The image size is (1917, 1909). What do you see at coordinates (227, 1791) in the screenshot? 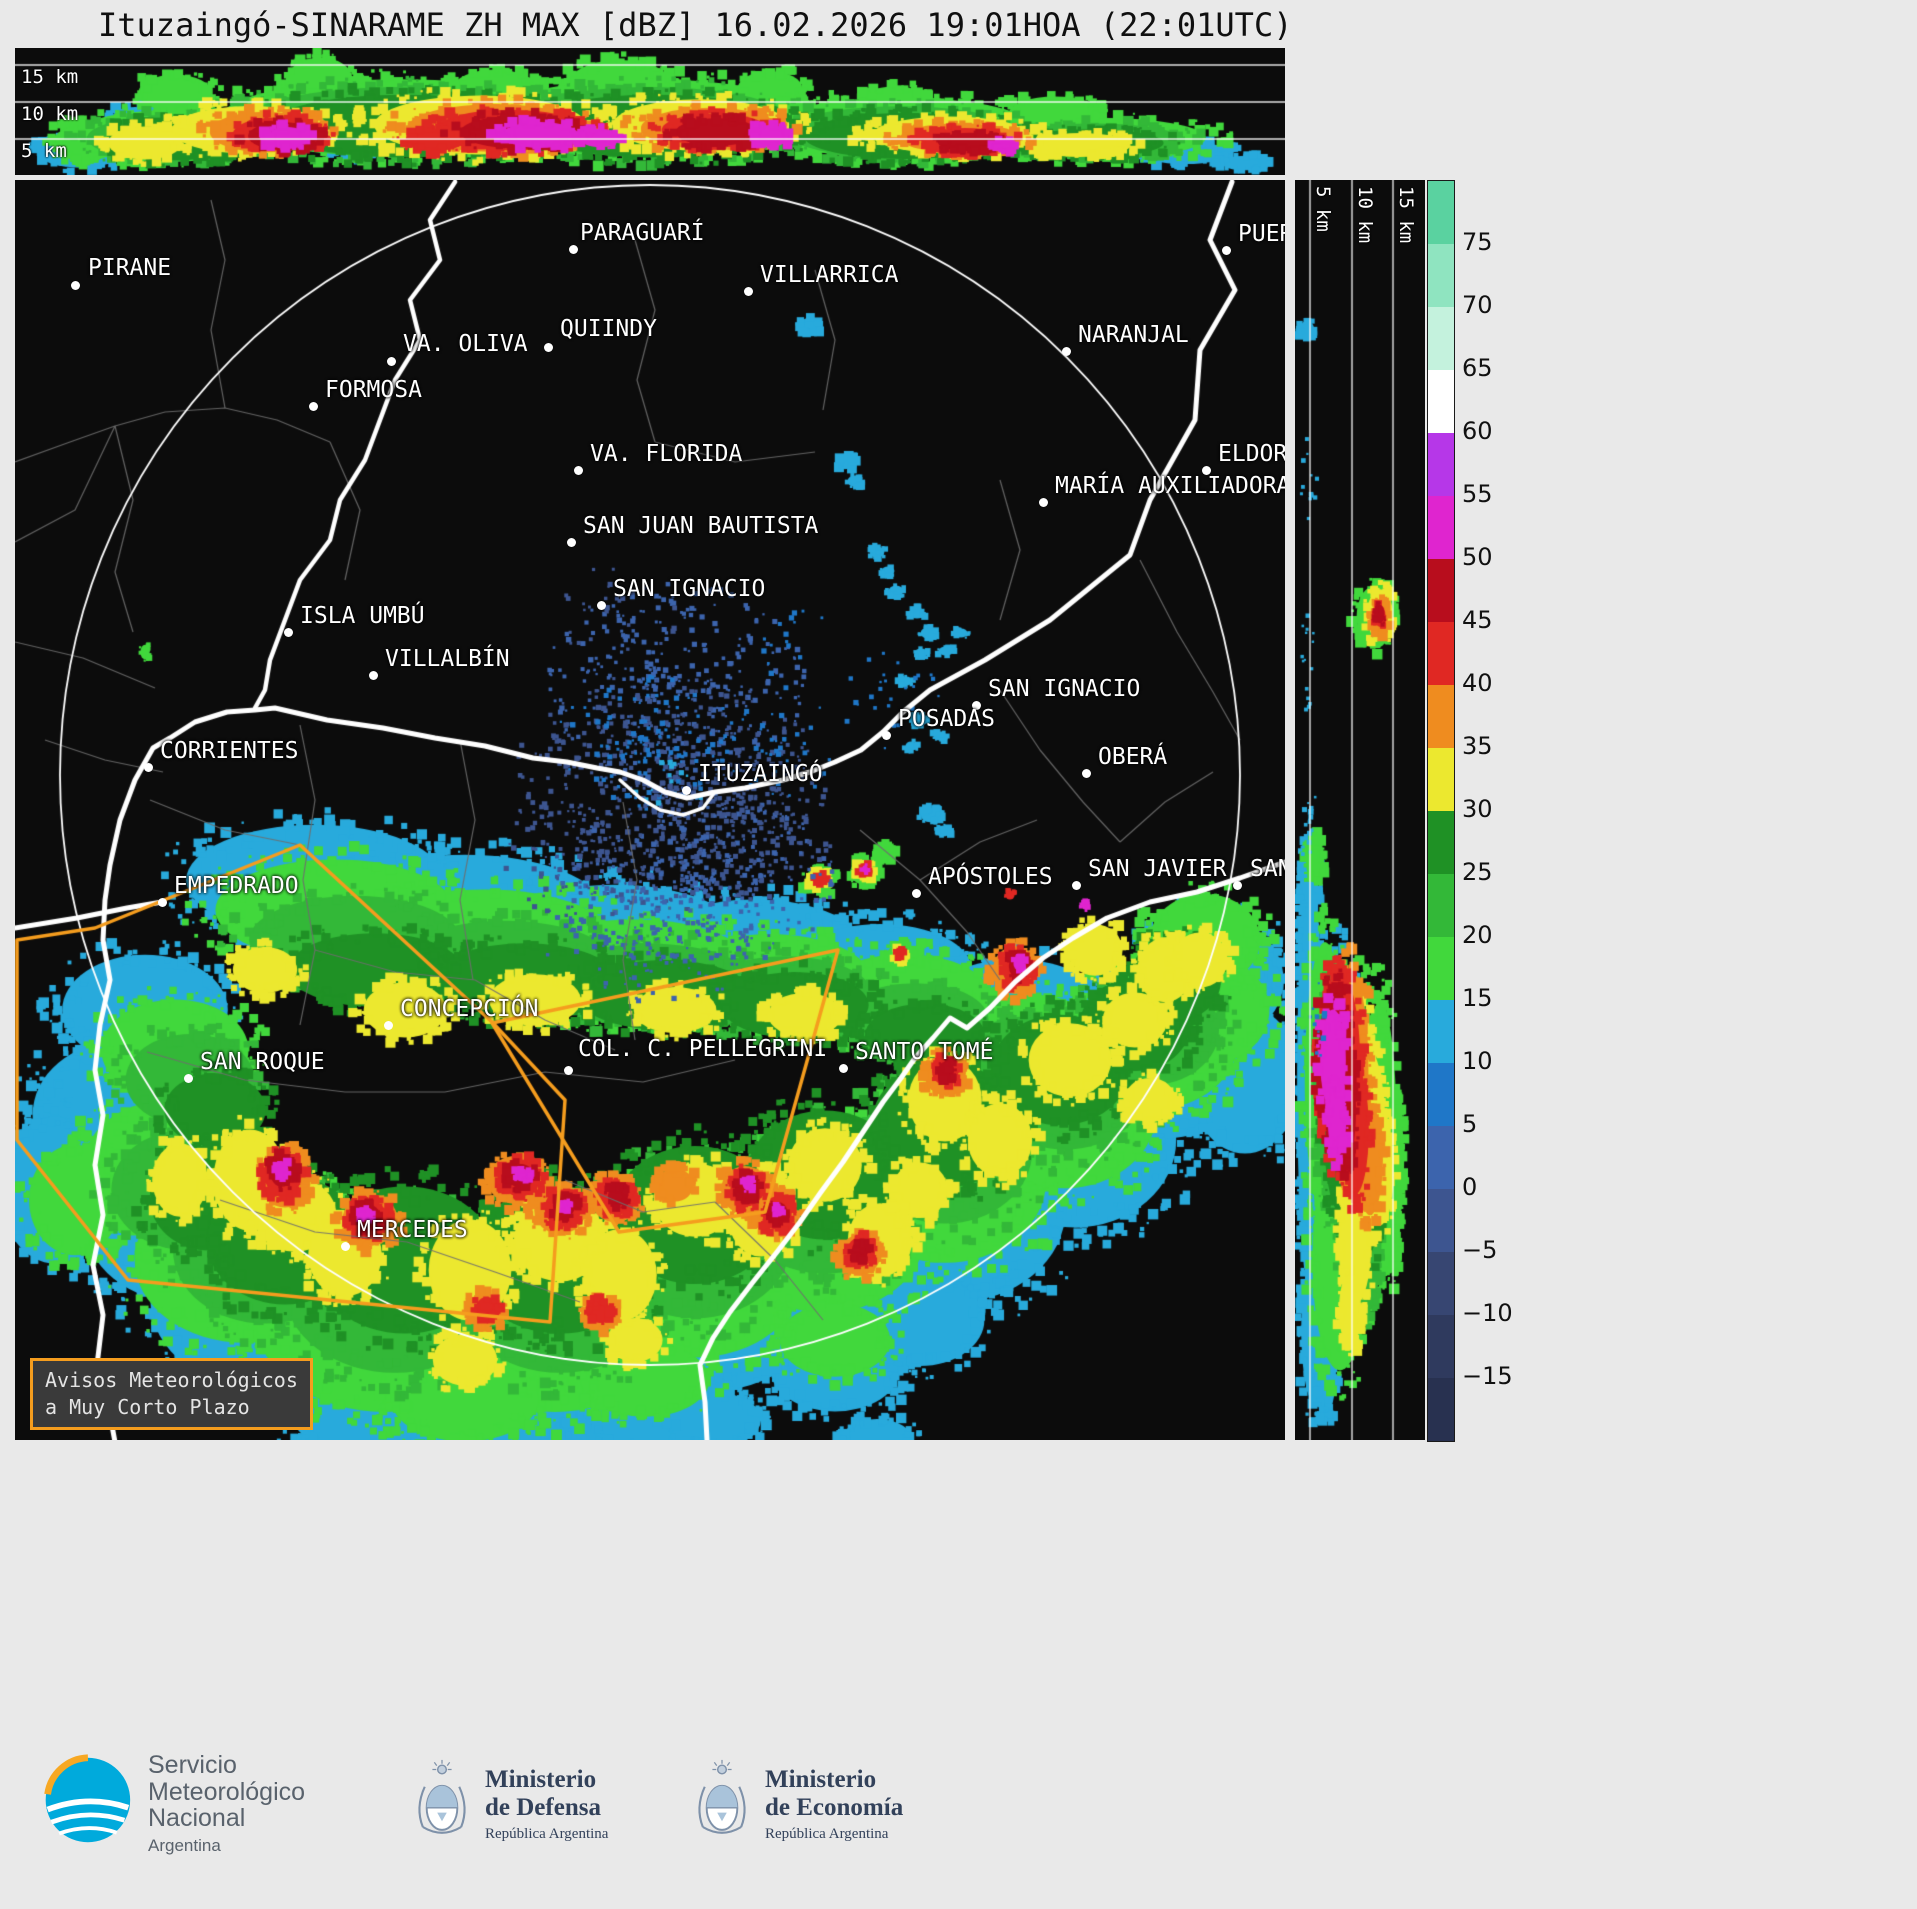
I see `smn-name-line: Meteorológico` at bounding box center [227, 1791].